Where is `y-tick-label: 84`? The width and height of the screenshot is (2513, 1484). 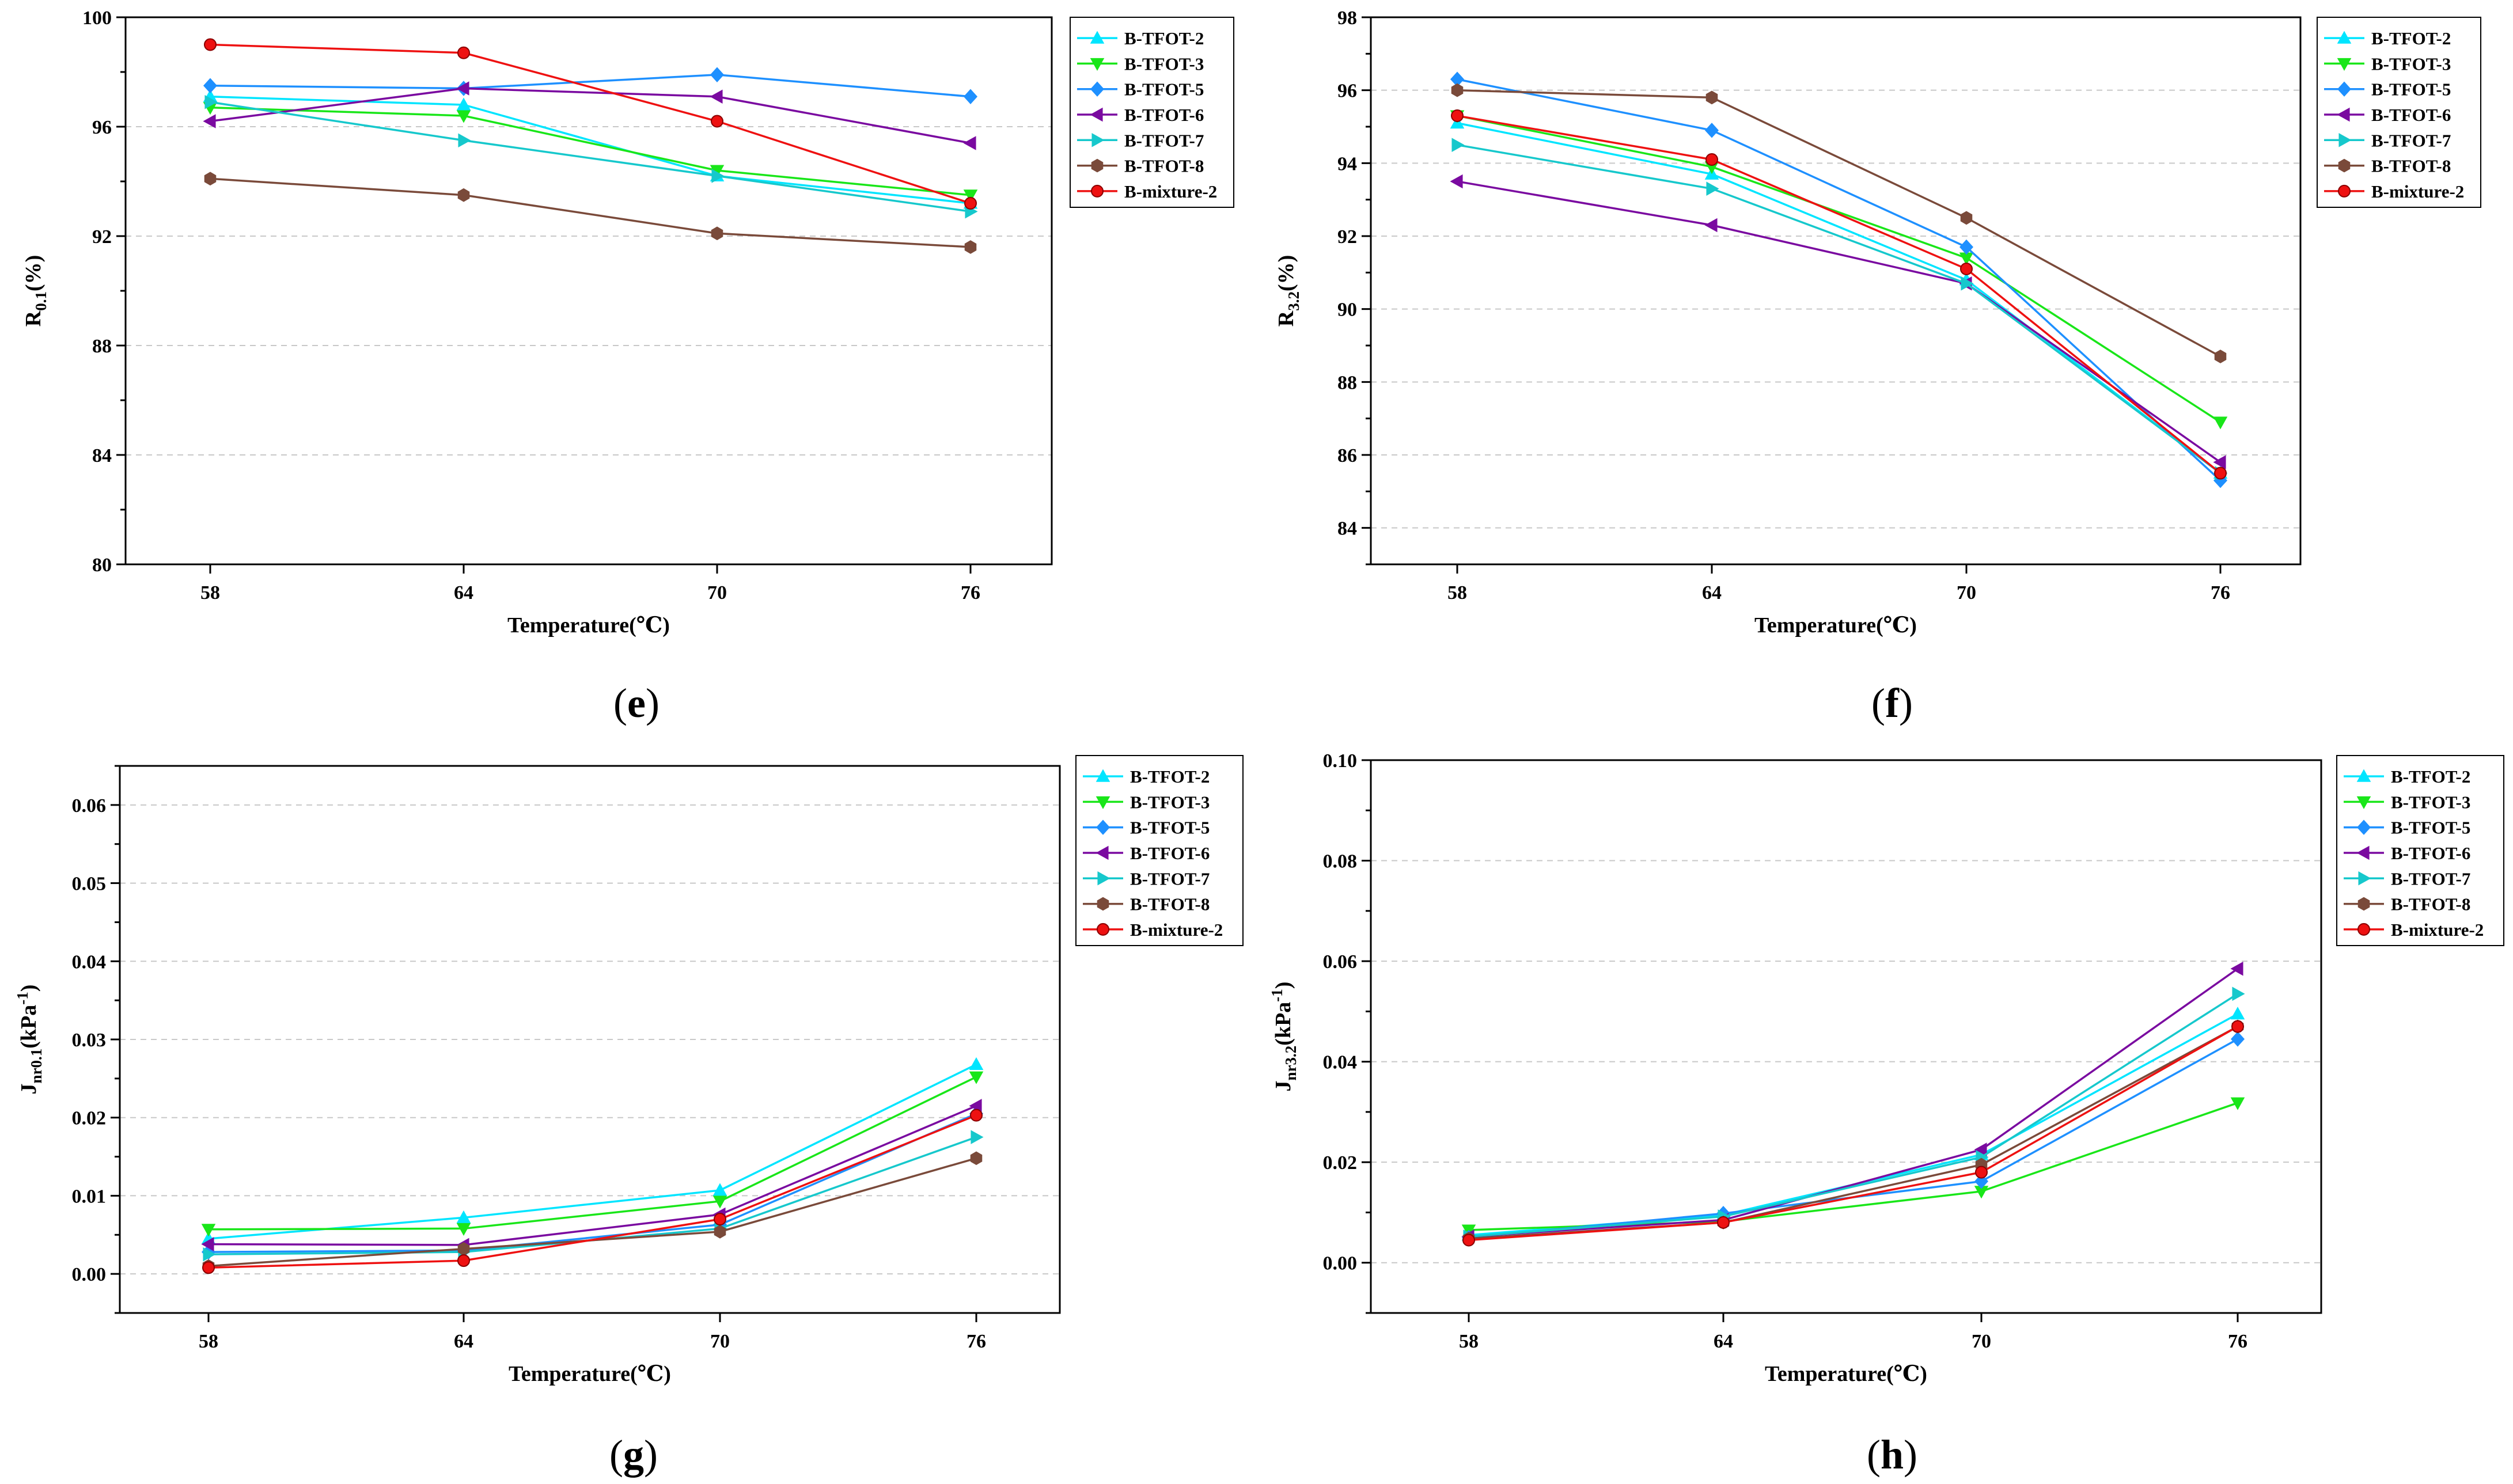 y-tick-label: 84 is located at coordinates (102, 456).